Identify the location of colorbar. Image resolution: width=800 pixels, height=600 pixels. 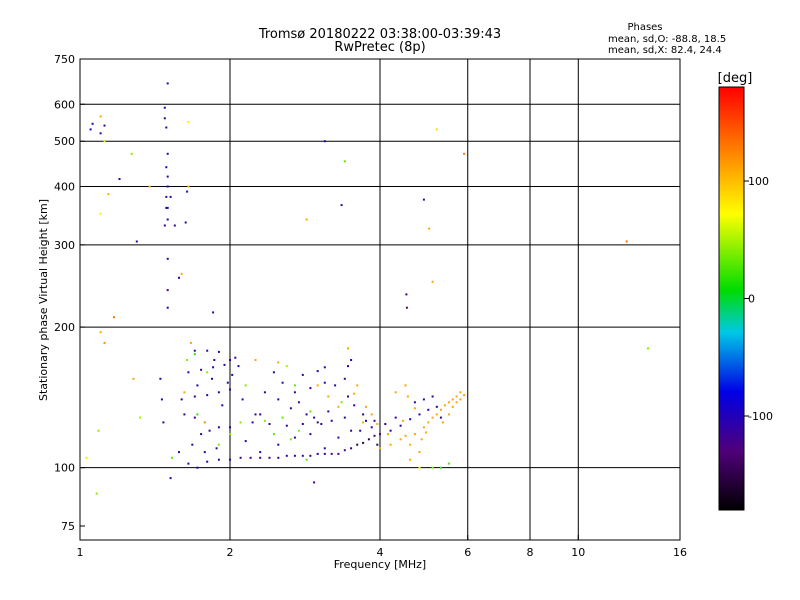
(731, 298).